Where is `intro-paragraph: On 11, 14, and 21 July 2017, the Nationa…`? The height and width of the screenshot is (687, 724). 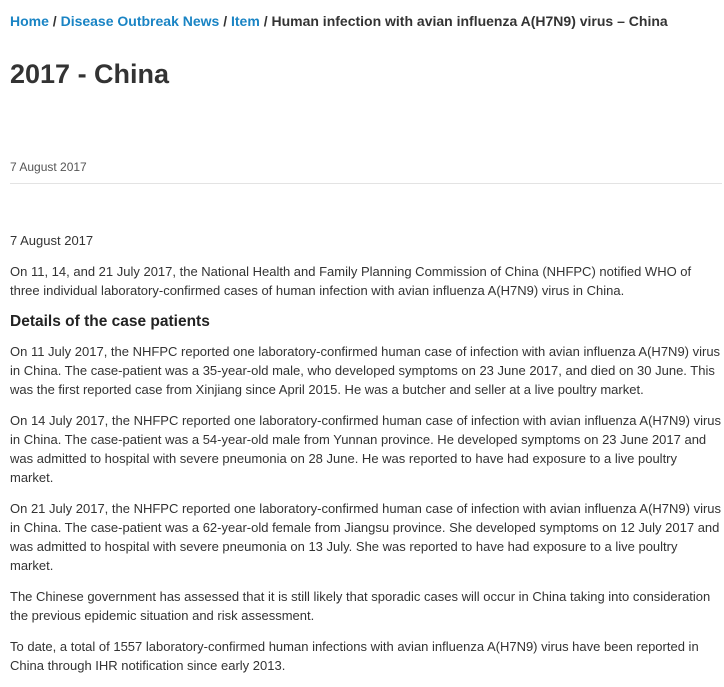 intro-paragraph: On 11, 14, and 21 July 2017, the Nationa… is located at coordinates (351, 281).